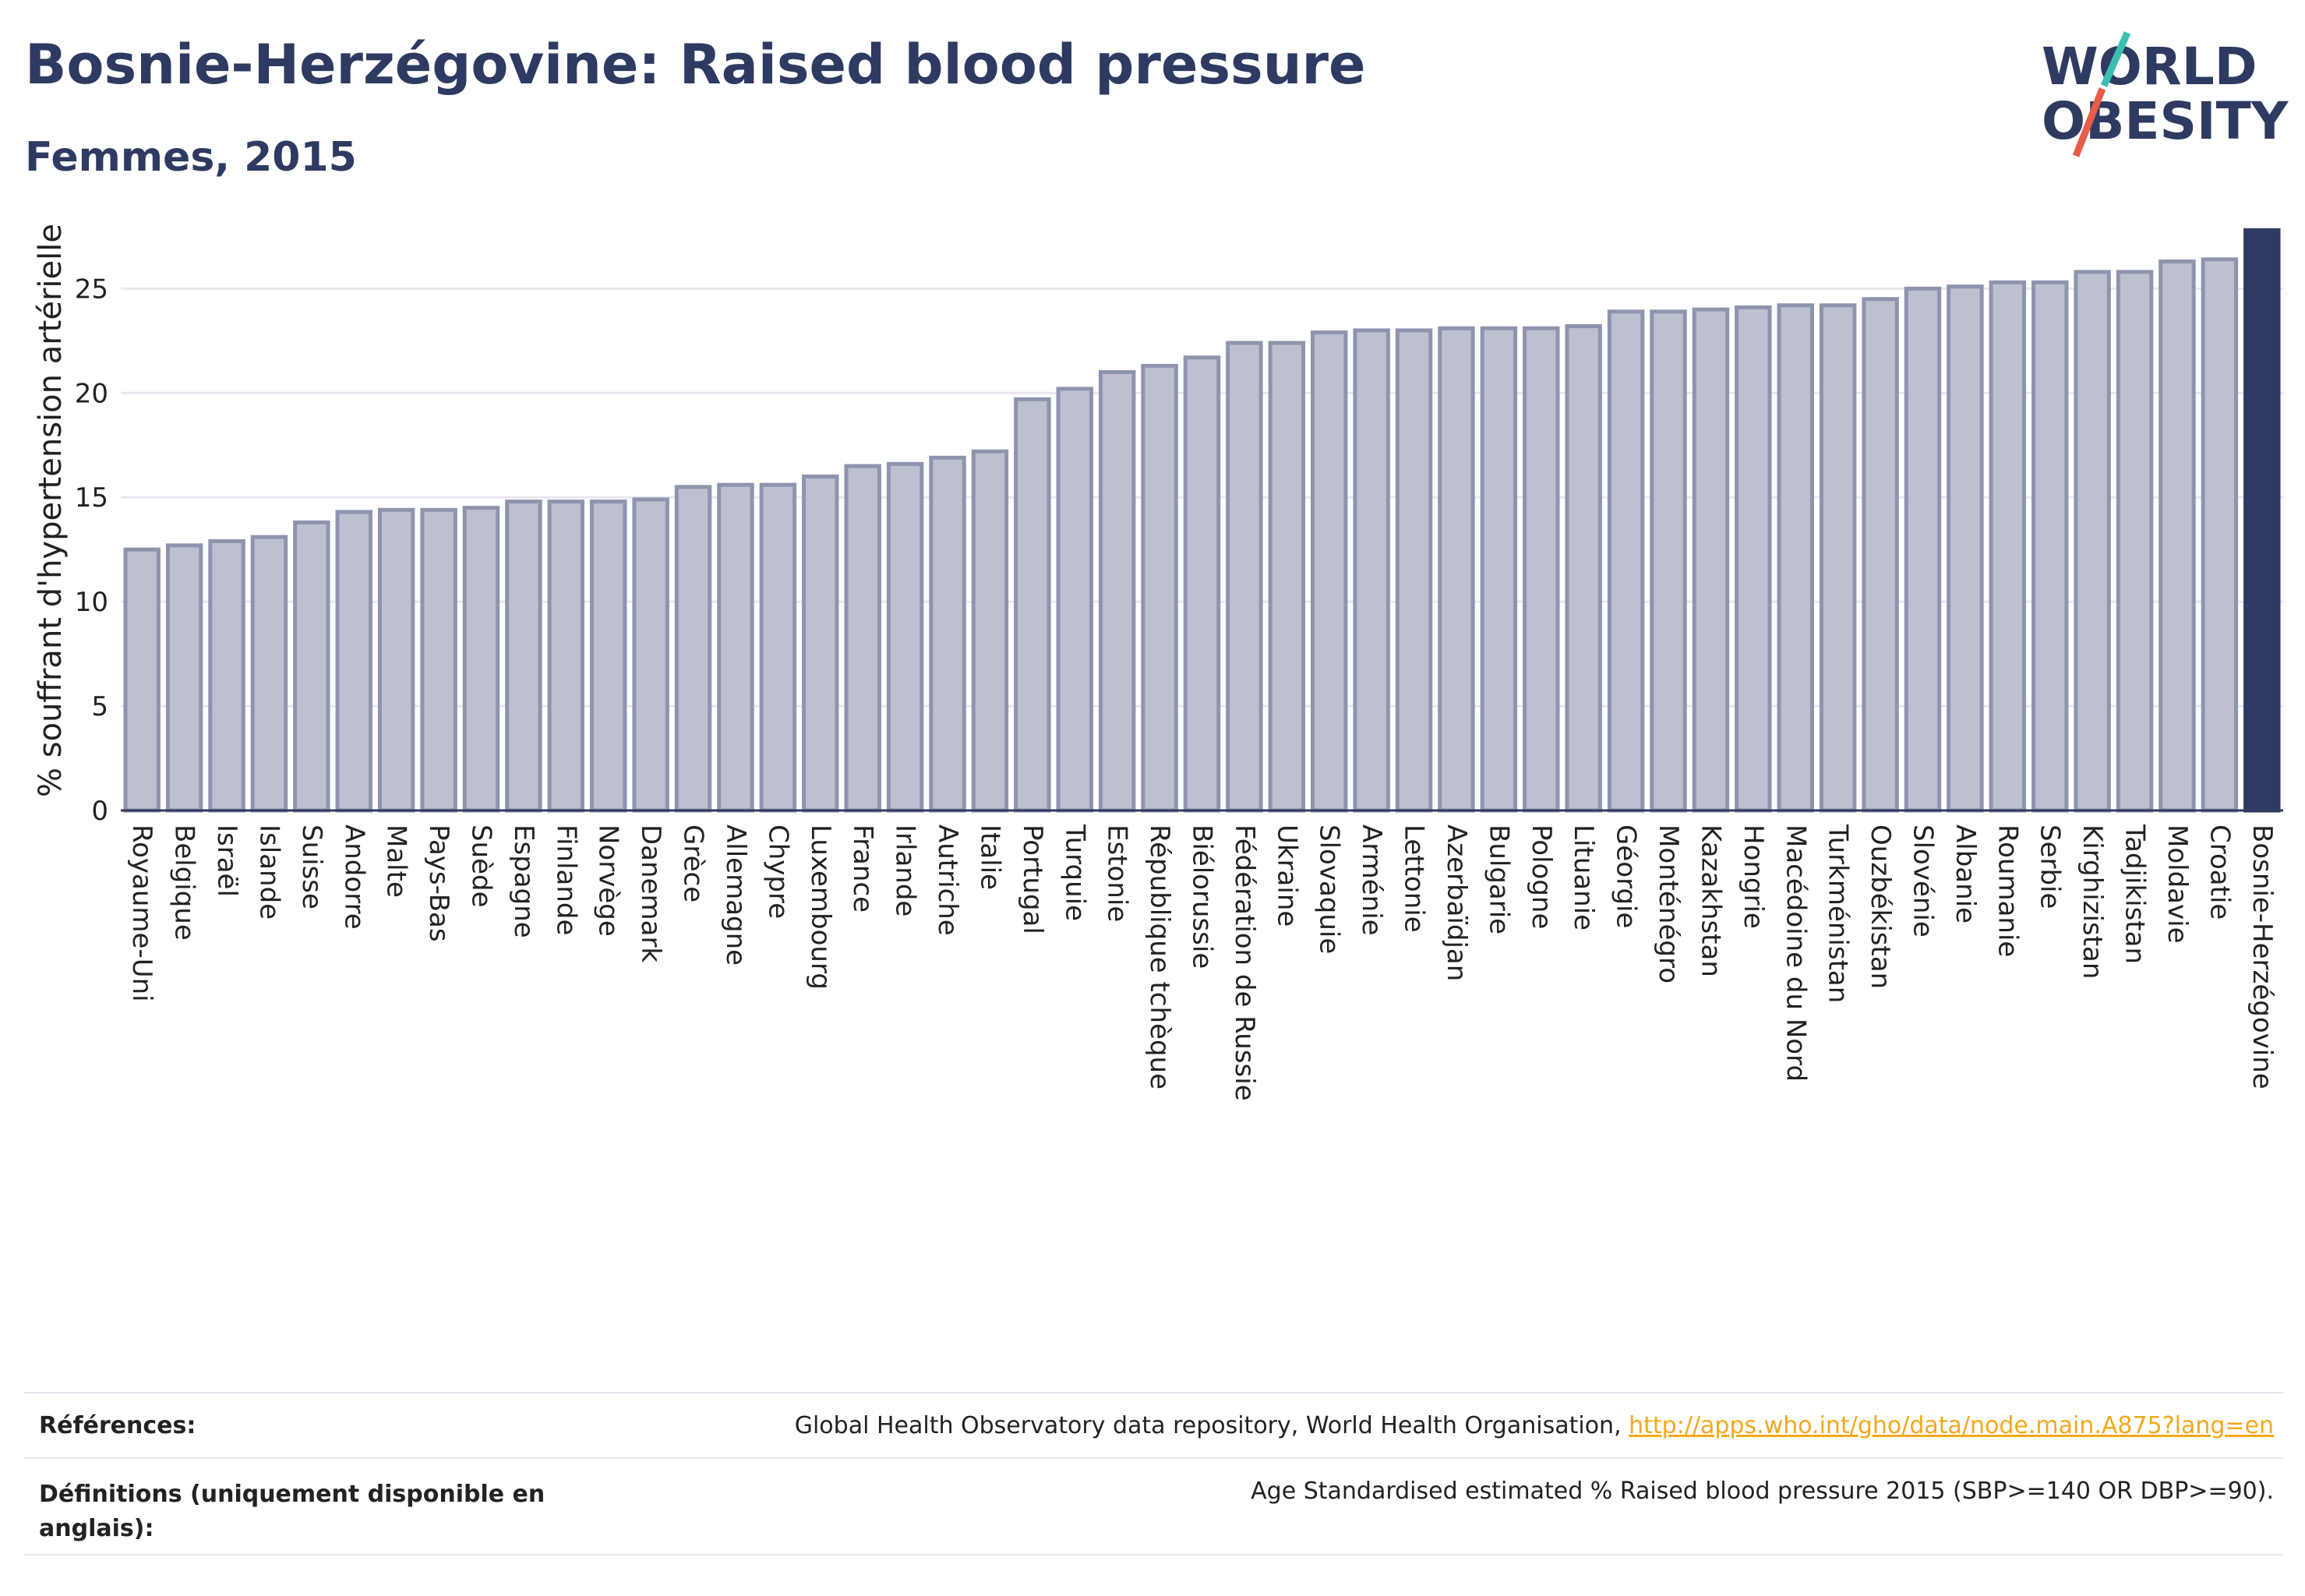 Image resolution: width=2305 pixels, height=1596 pixels. I want to click on x-tick-label: Ouzbékistan, so click(1880, 906).